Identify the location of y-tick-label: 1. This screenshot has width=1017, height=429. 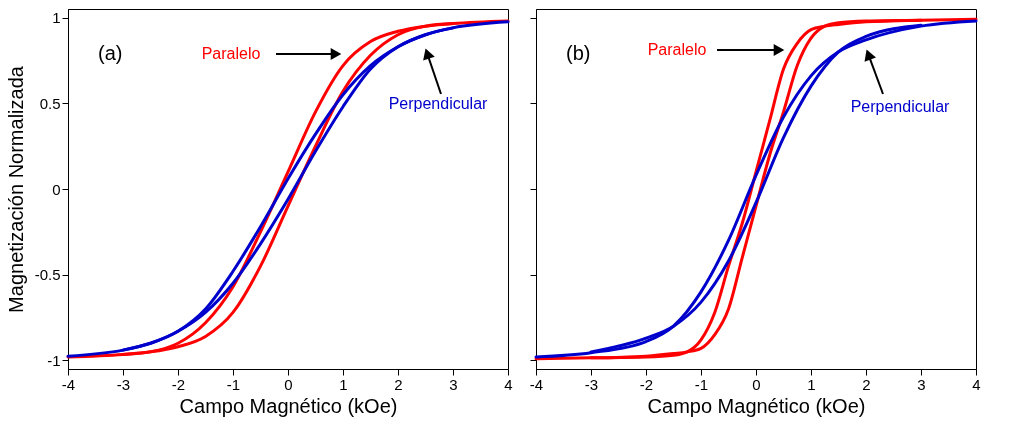
(56, 18).